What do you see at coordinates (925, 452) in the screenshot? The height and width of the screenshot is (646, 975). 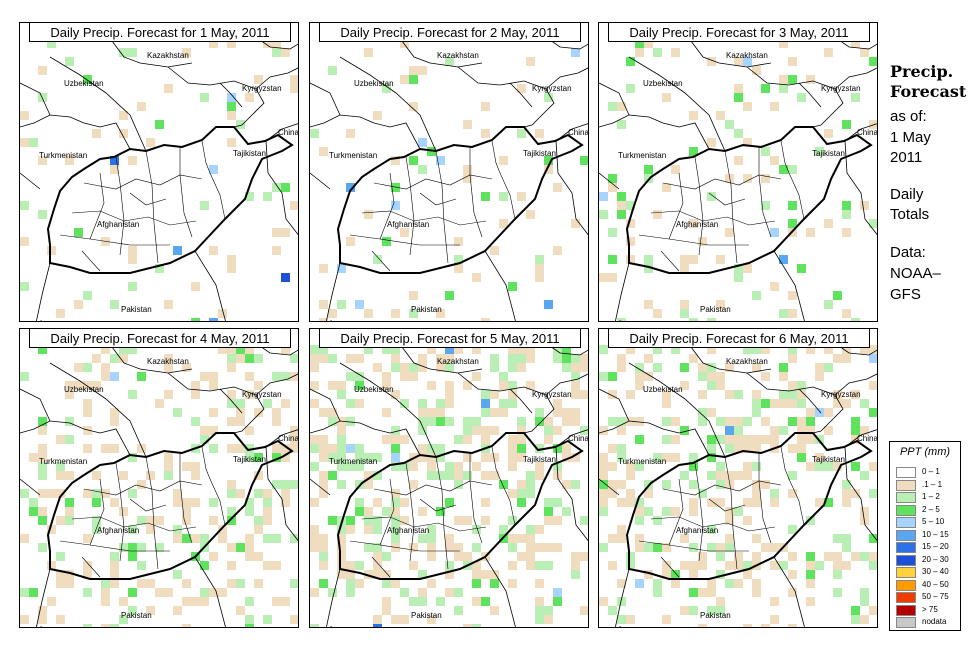 I see `legend-title: PPT (mm)` at bounding box center [925, 452].